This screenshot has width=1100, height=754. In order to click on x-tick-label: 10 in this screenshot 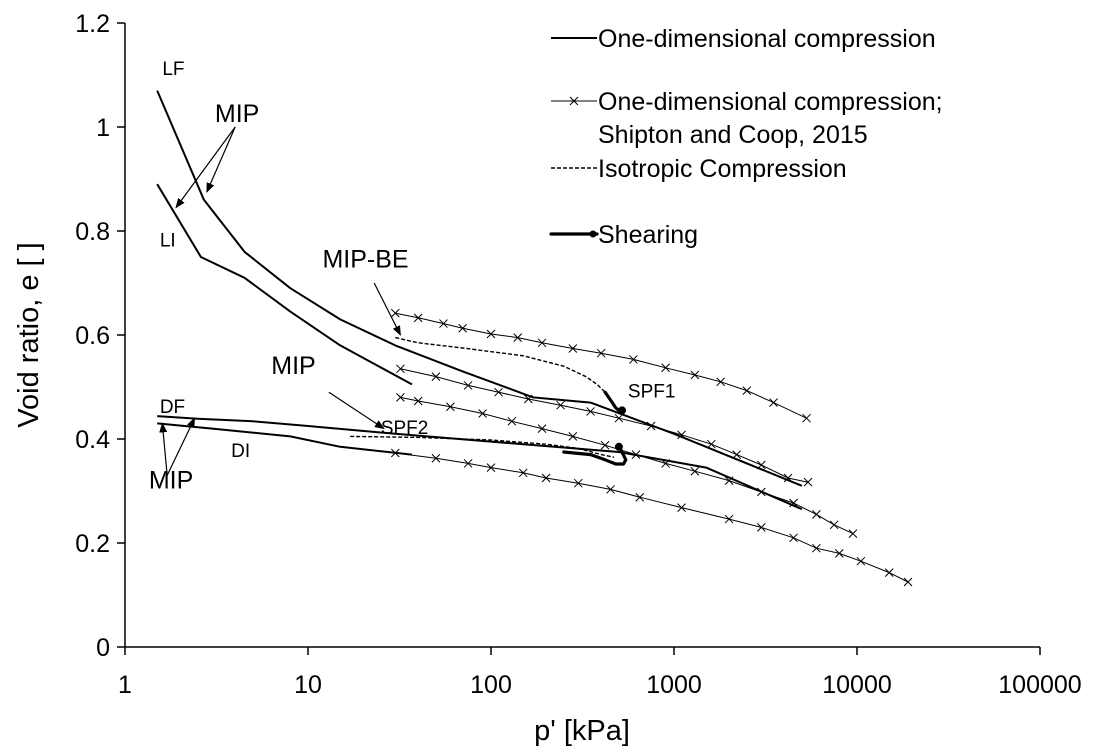, I will do `click(308, 685)`.